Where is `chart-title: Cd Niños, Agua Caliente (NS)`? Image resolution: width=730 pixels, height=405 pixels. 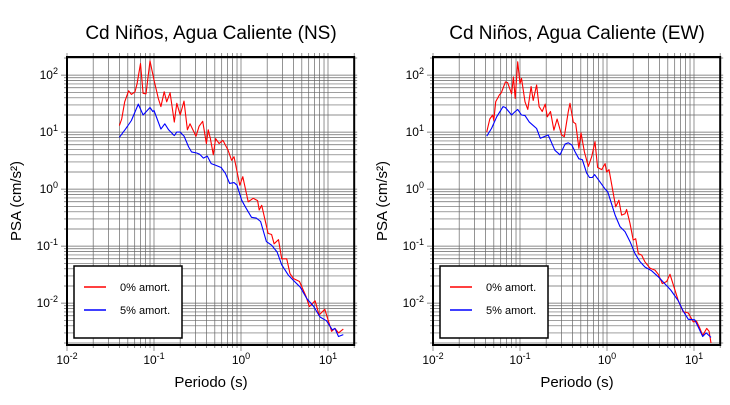
chart-title: Cd Niños, Agua Caliente (NS) is located at coordinates (210, 33).